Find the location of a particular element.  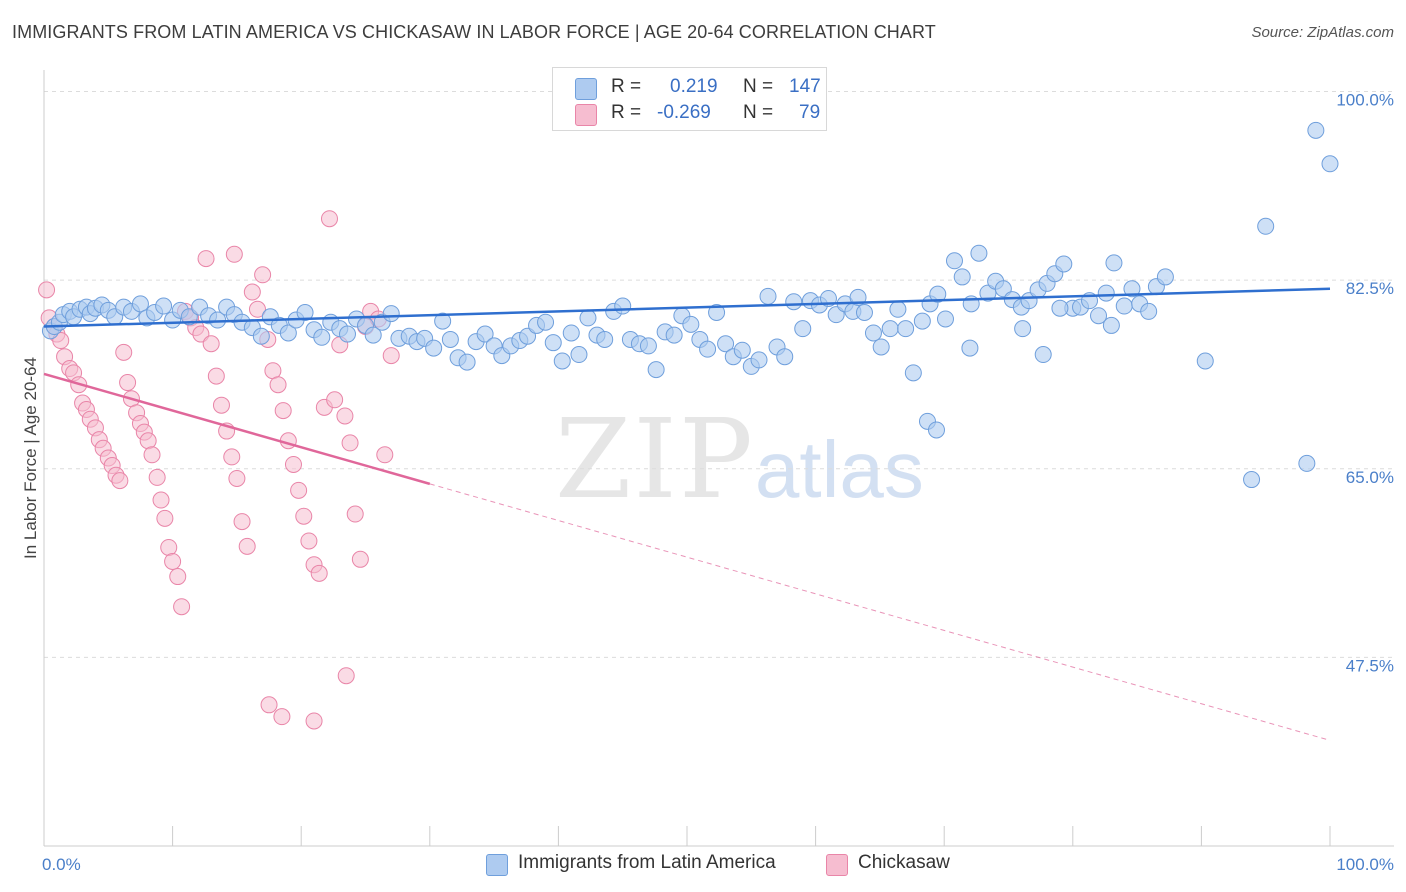

watermark-atlas: atlas is located at coordinates (839, 469).